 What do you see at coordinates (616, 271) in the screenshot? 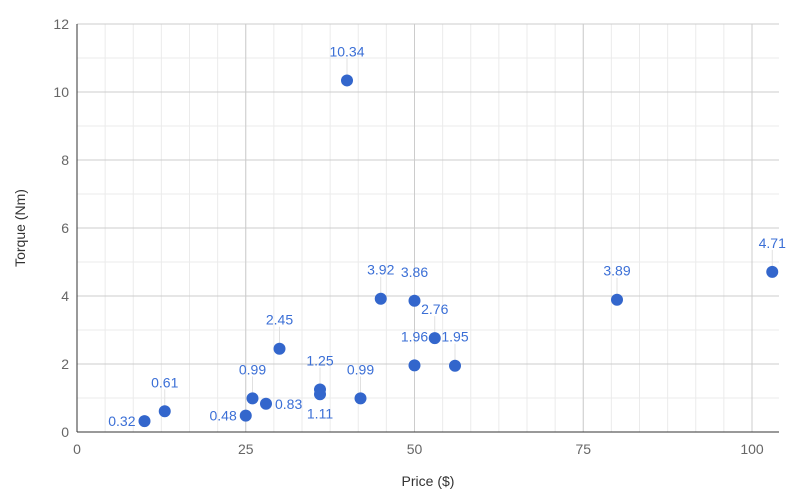
I see `data-label: 3.89` at bounding box center [616, 271].